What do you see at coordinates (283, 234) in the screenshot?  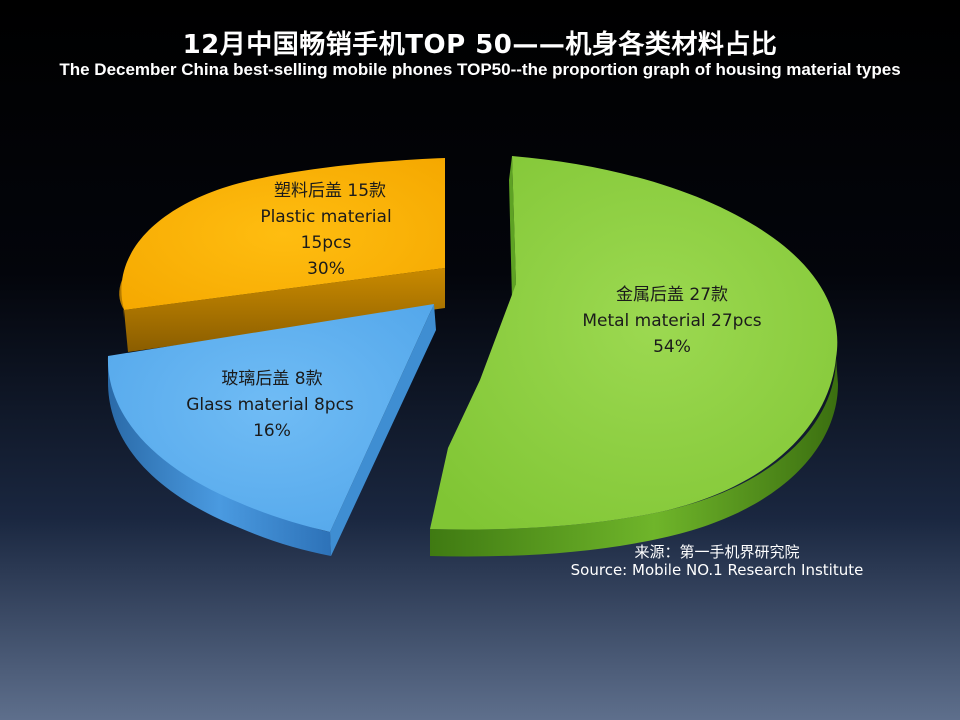 I see `plastic-slice-top` at bounding box center [283, 234].